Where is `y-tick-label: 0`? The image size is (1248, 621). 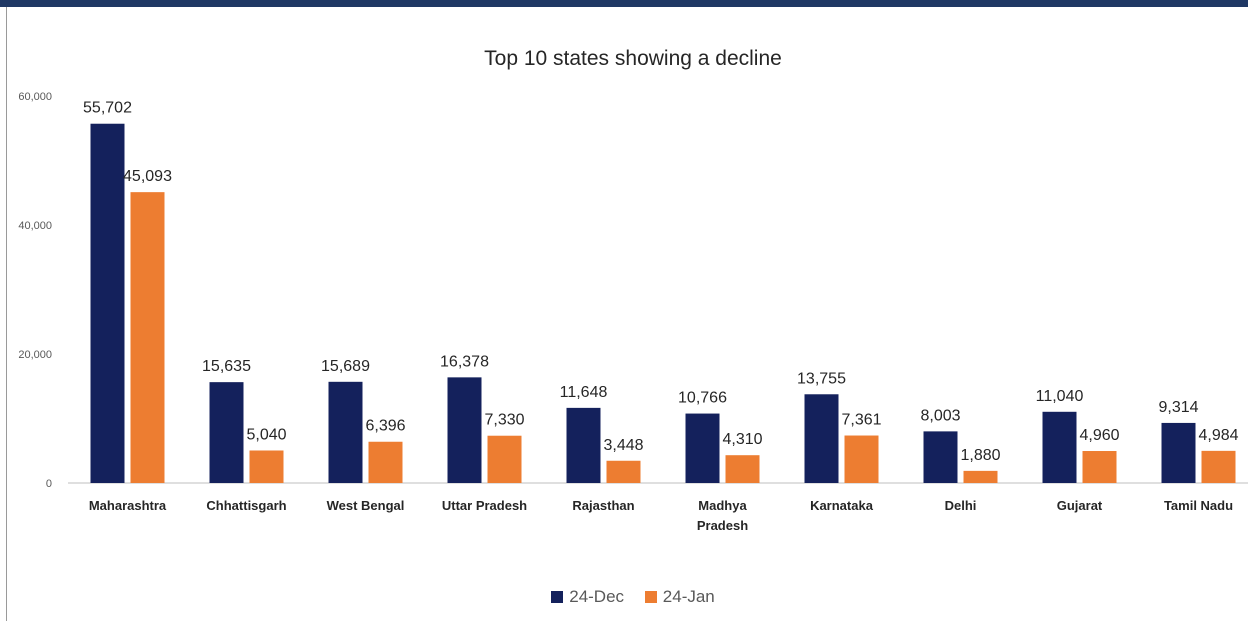 y-tick-label: 0 is located at coordinates (49, 484).